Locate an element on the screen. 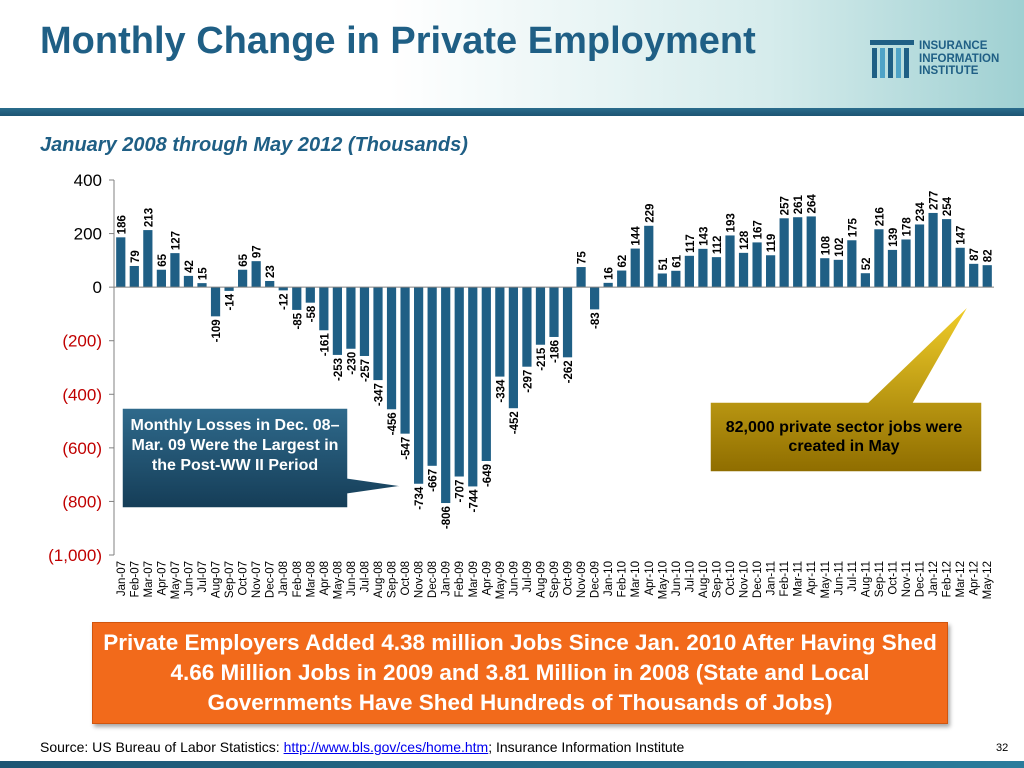  x-tick-label: Jun-07 is located at coordinates (189, 578).